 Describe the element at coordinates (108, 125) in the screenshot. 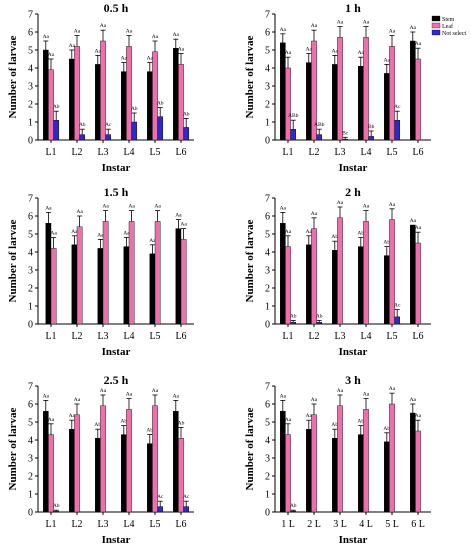

I see `significance-label: Ac` at that location.